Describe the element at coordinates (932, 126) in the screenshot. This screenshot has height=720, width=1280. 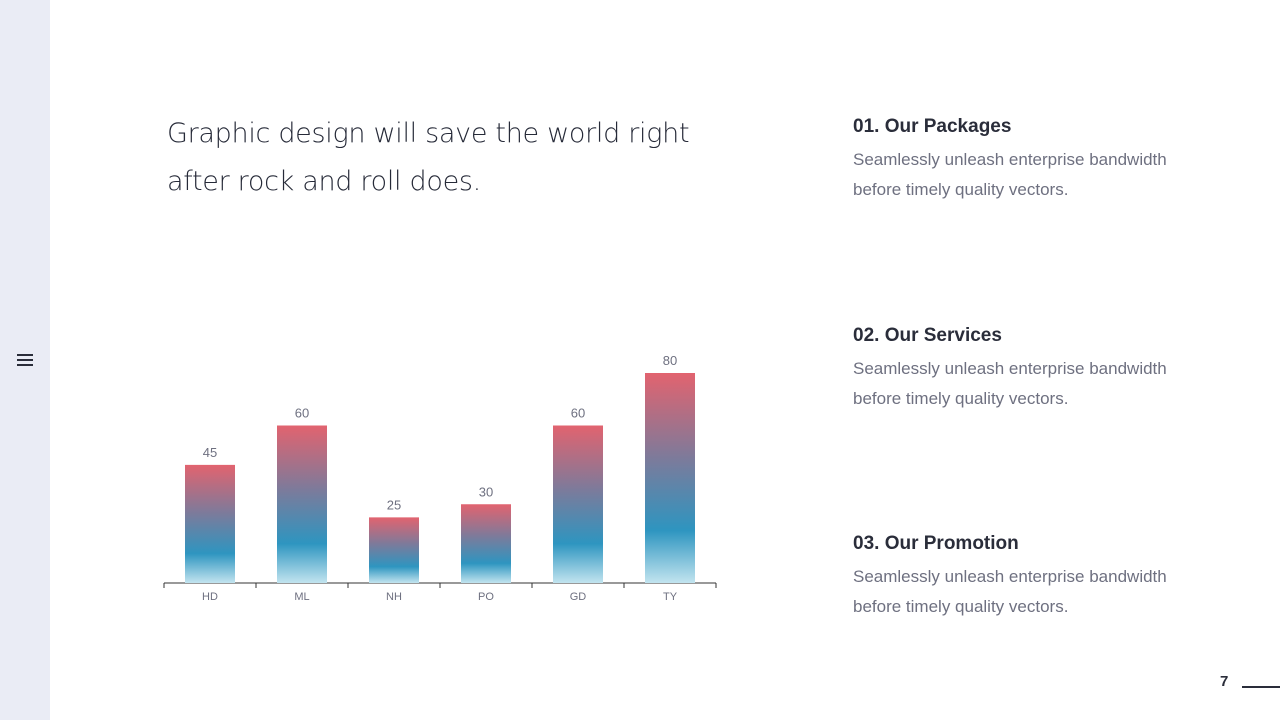
I see `item-title: 01. Our Packages` at that location.